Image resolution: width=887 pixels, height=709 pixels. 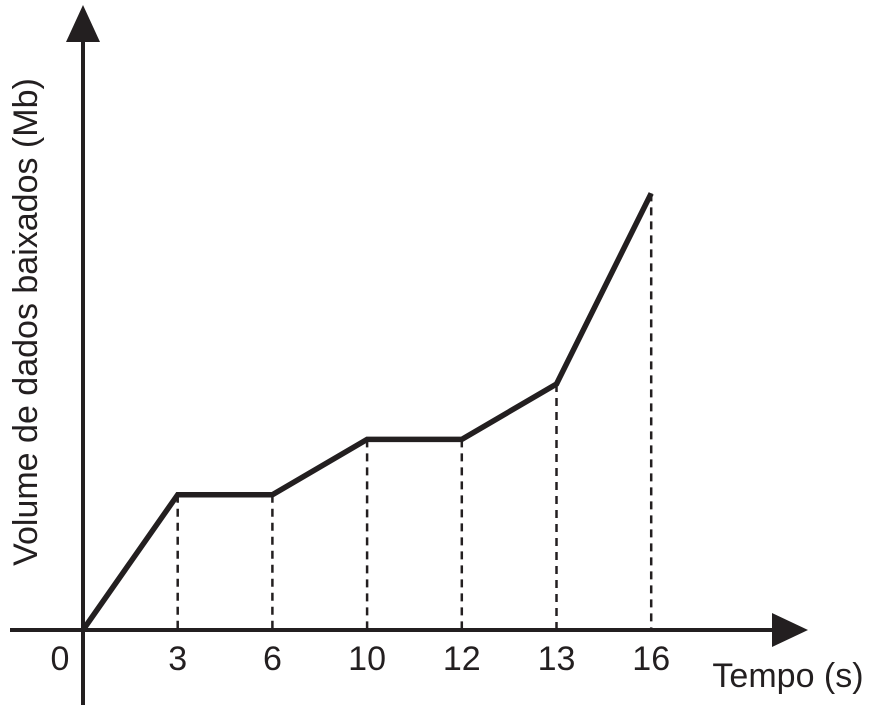 What do you see at coordinates (462, 659) in the screenshot?
I see `x-tick-label: 12` at bounding box center [462, 659].